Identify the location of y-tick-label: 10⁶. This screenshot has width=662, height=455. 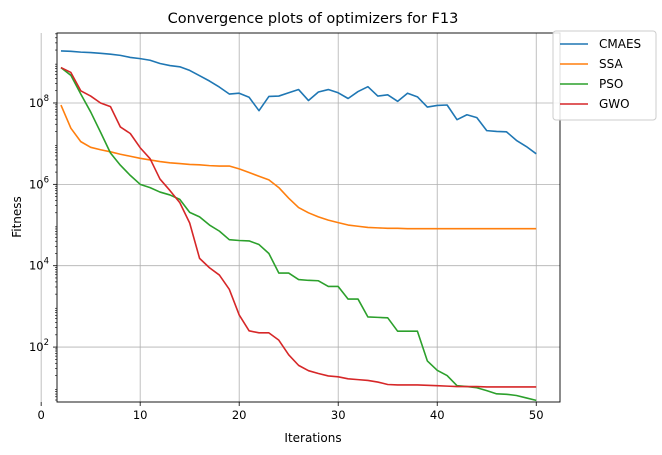
(39, 183).